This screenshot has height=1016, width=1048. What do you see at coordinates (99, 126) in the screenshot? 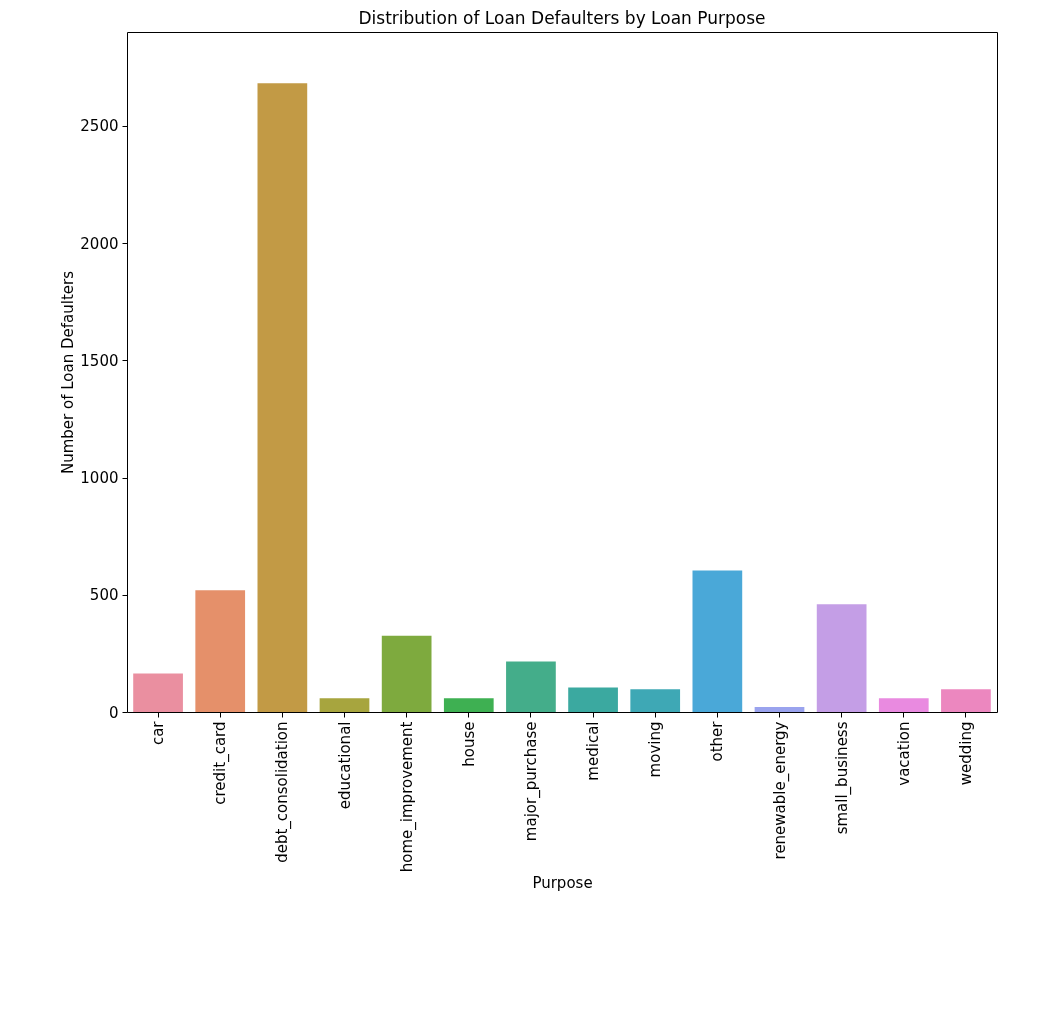
I see `y-tick-label: 2500` at bounding box center [99, 126].